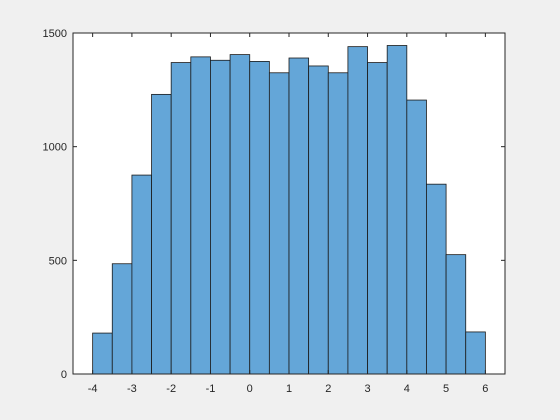  What do you see at coordinates (58, 261) in the screenshot?
I see `y-tick-label: 500` at bounding box center [58, 261].